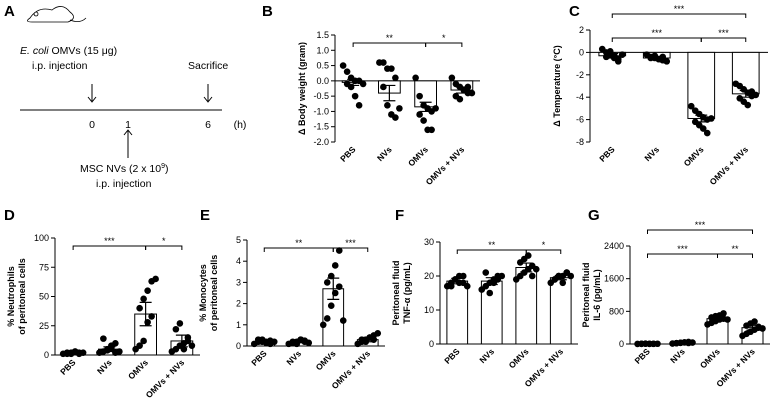 This screenshot has height=404, width=778. Describe the element at coordinates (580, 142) in the screenshot. I see `y-tick-label: -8` at that location.